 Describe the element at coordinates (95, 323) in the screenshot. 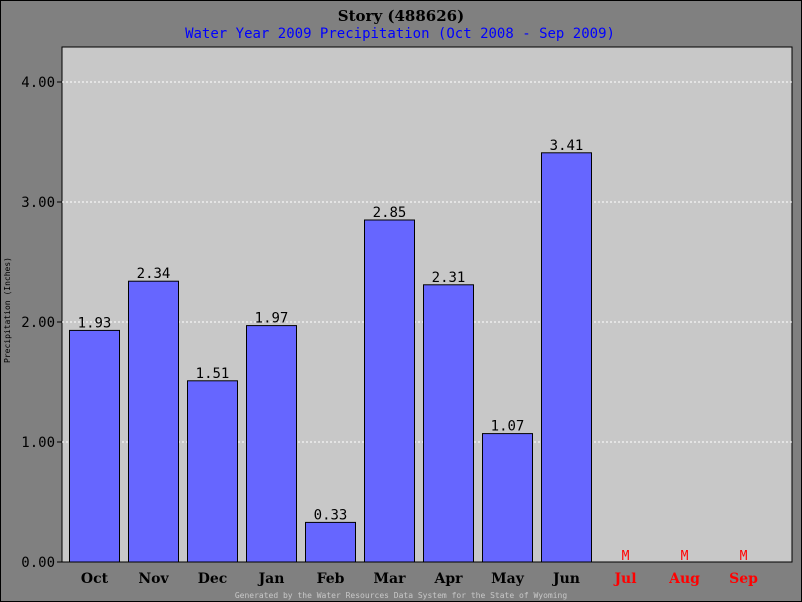

I see `data-label-oct: 1.93` at that location.